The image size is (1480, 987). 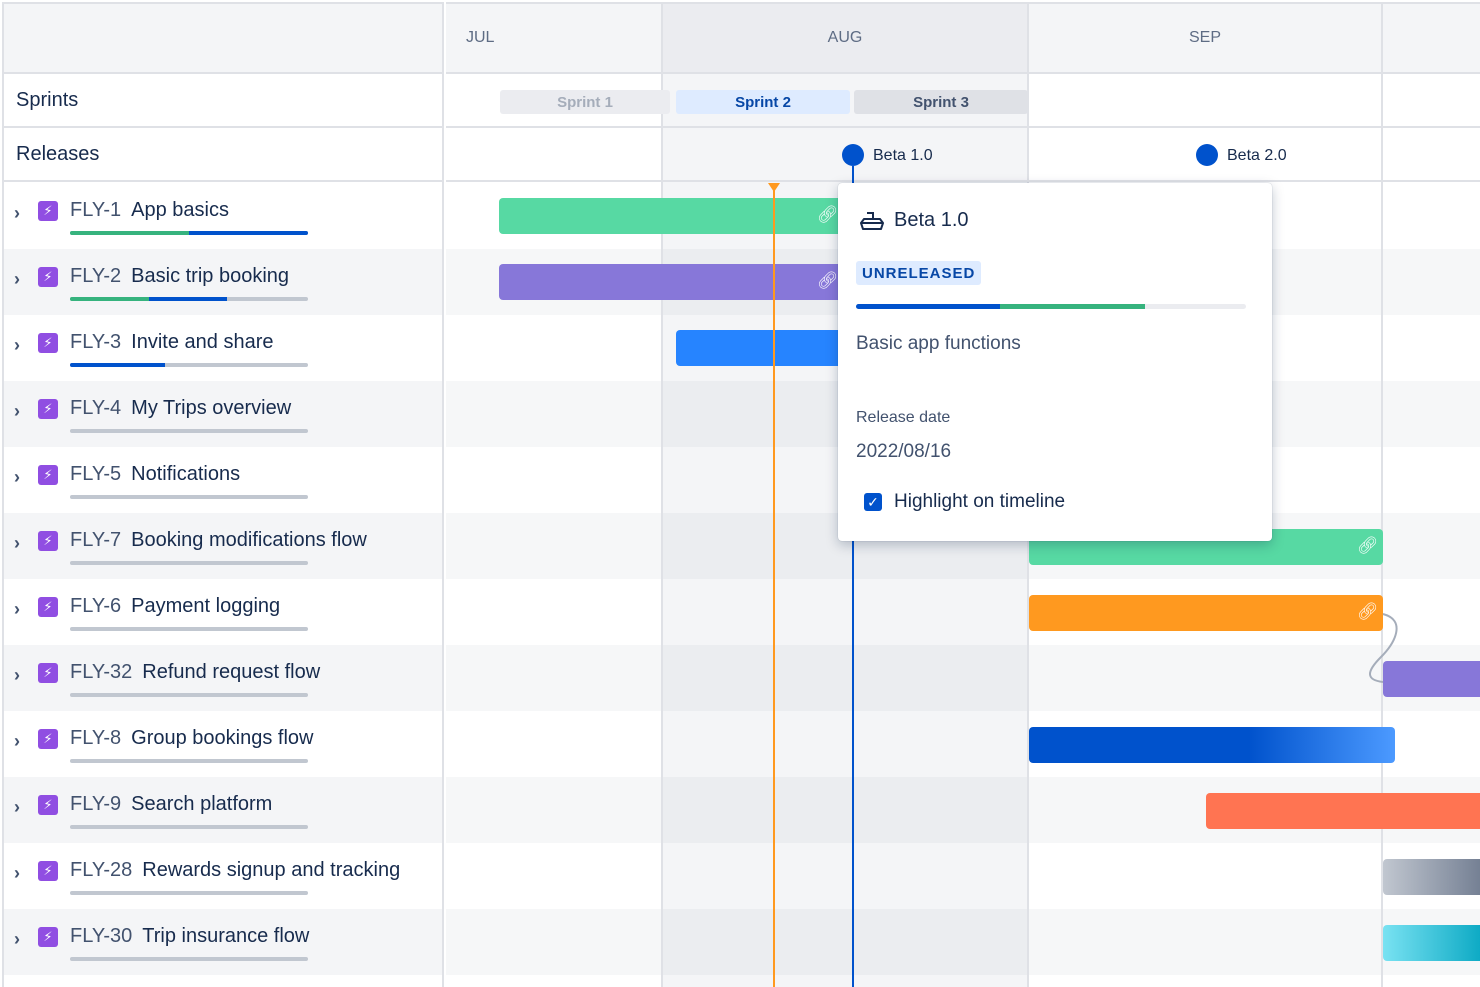 What do you see at coordinates (903, 155) in the screenshot?
I see `release-label-beta-1: Beta 1.0` at bounding box center [903, 155].